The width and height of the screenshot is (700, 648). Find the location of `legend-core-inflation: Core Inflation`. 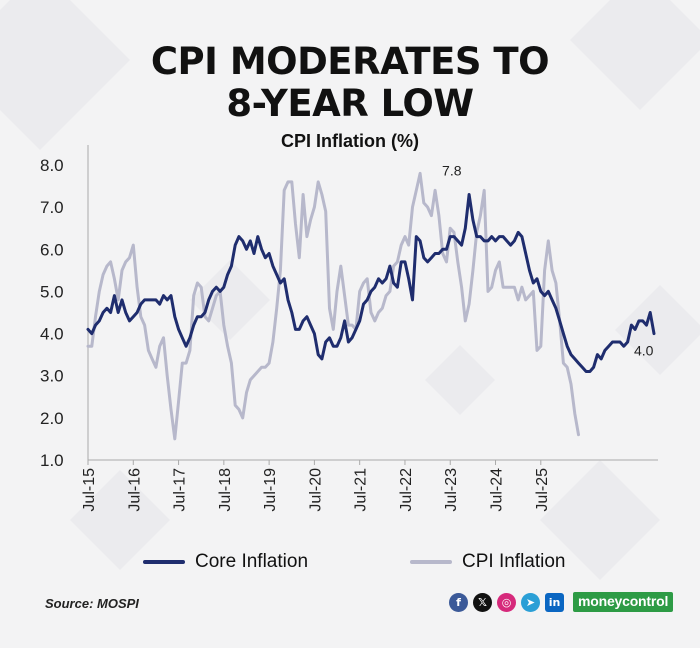

legend-core-inflation: Core Inflation is located at coordinates (225, 562).